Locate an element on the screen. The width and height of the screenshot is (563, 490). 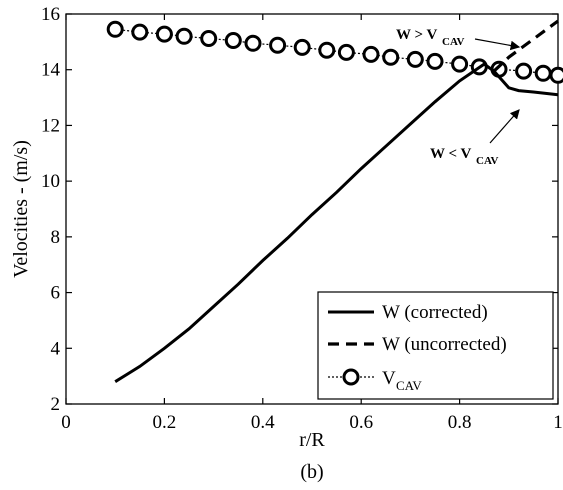
legend: W (corrected) W (uncorrected) V CAV is located at coordinates (435, 345).